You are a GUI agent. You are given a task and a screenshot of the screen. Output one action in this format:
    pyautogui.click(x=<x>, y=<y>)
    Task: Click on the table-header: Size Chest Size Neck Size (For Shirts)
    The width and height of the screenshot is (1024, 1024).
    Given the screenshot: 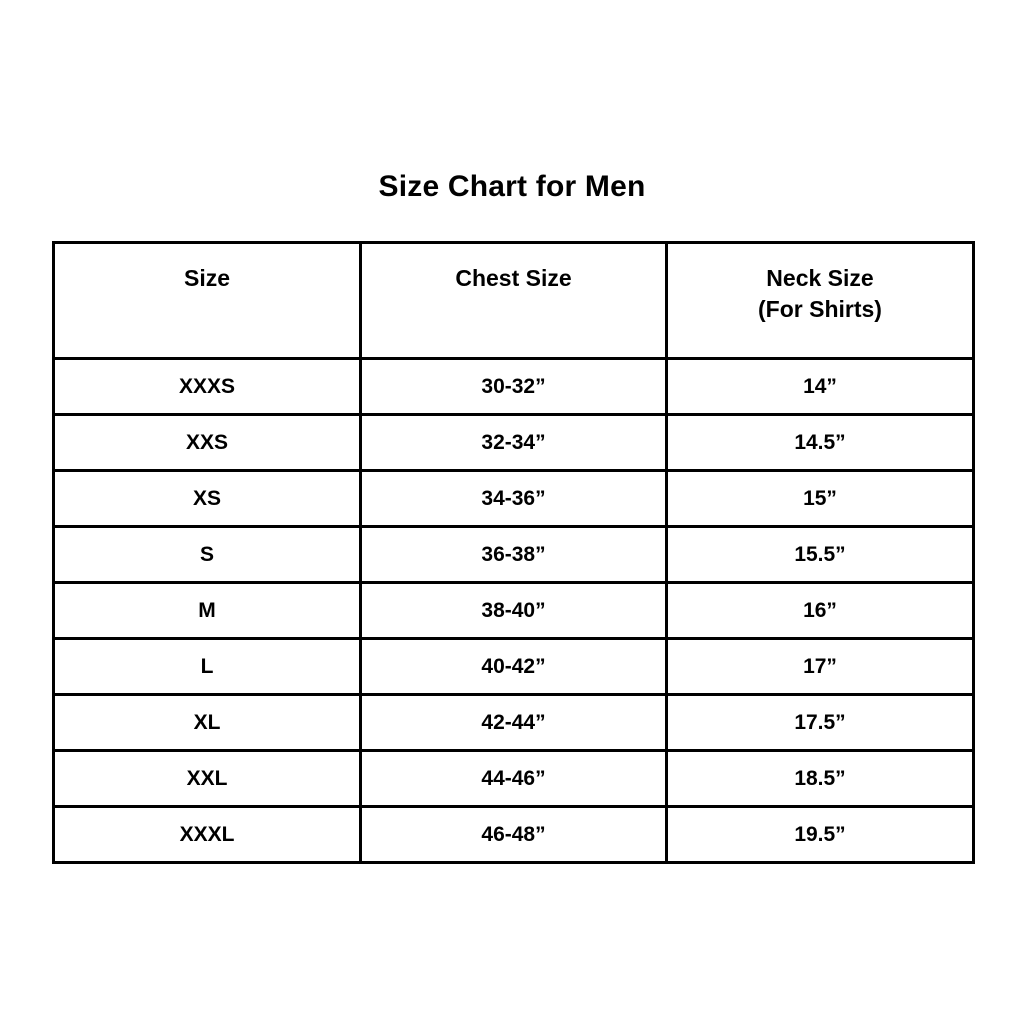 What is the action you would take?
    pyautogui.click(x=513, y=300)
    